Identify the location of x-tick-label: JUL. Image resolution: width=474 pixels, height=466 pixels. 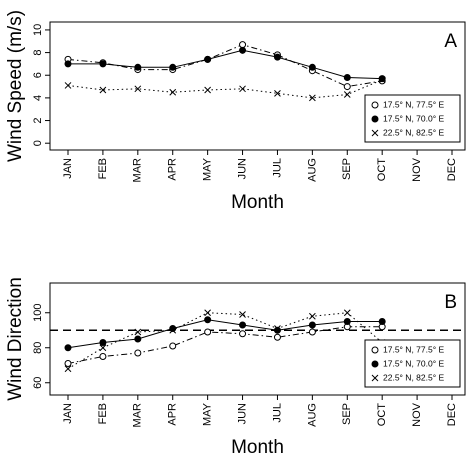
(277, 168).